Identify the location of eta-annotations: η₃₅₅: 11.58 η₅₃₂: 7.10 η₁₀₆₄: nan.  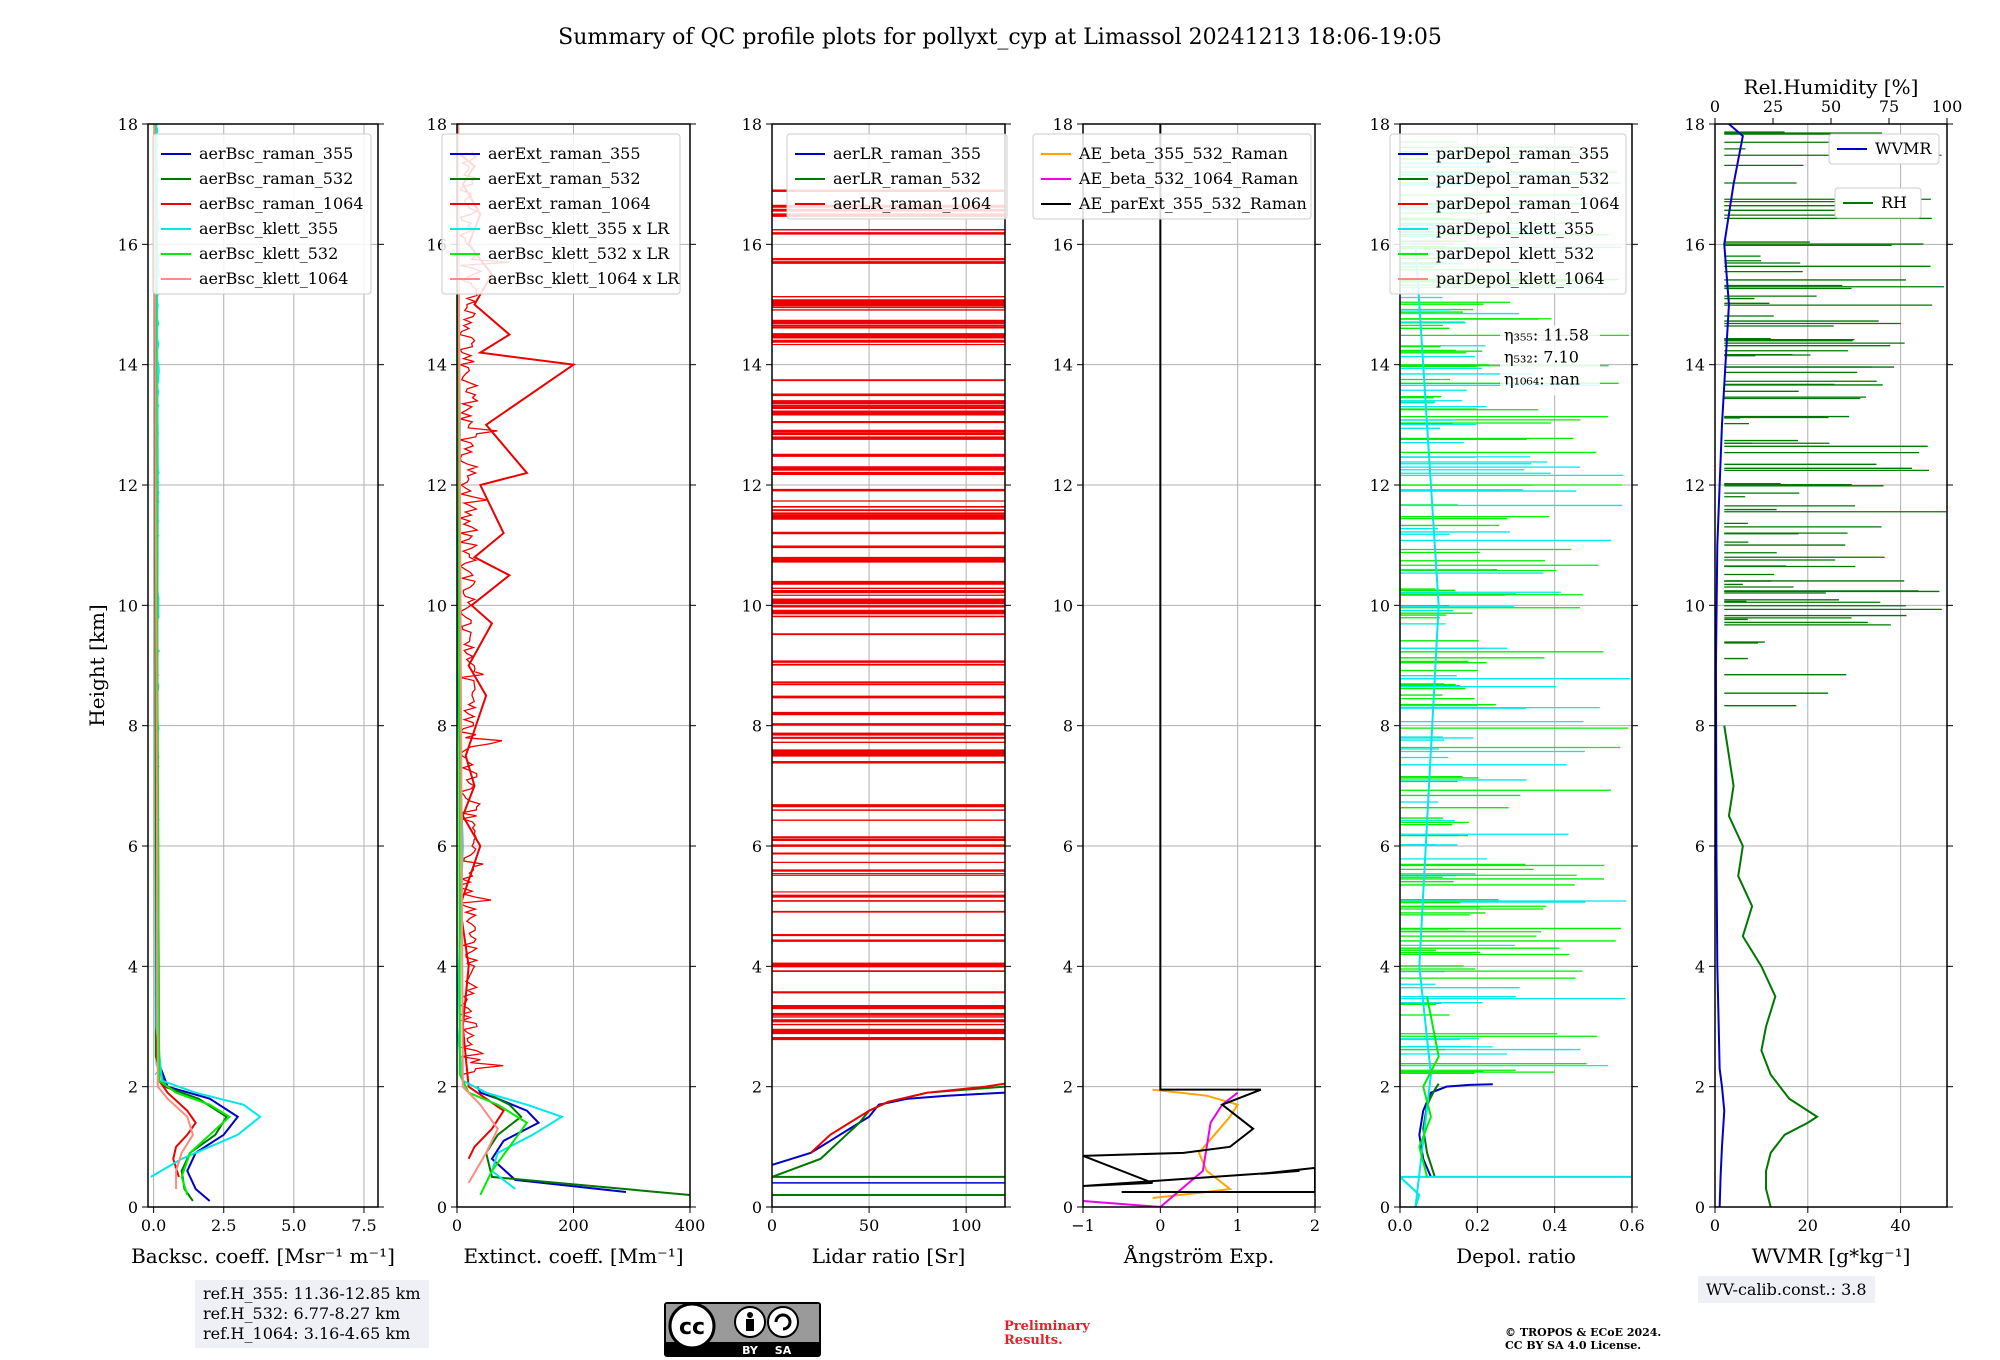
(1550, 360).